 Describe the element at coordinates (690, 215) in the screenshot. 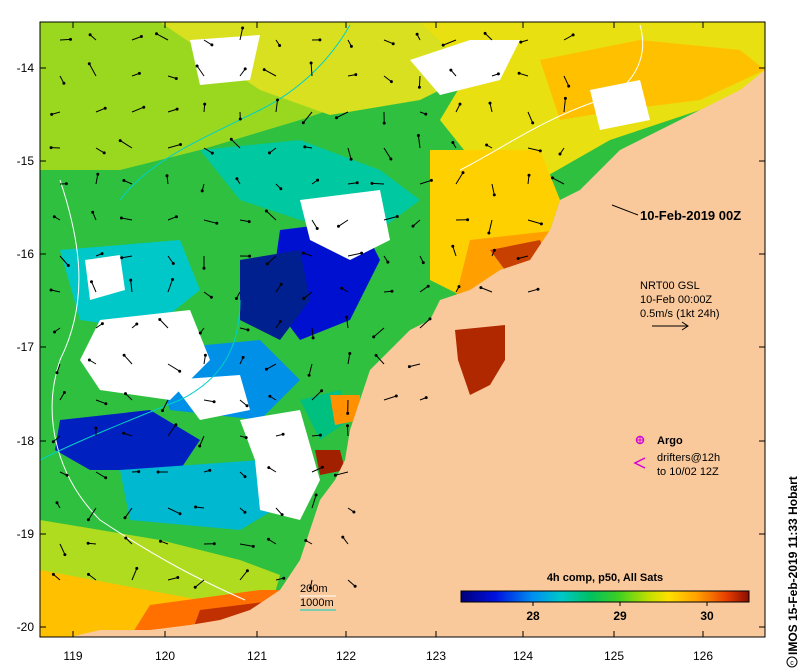

I see `date-label: 10-Feb-2019 00Z` at that location.